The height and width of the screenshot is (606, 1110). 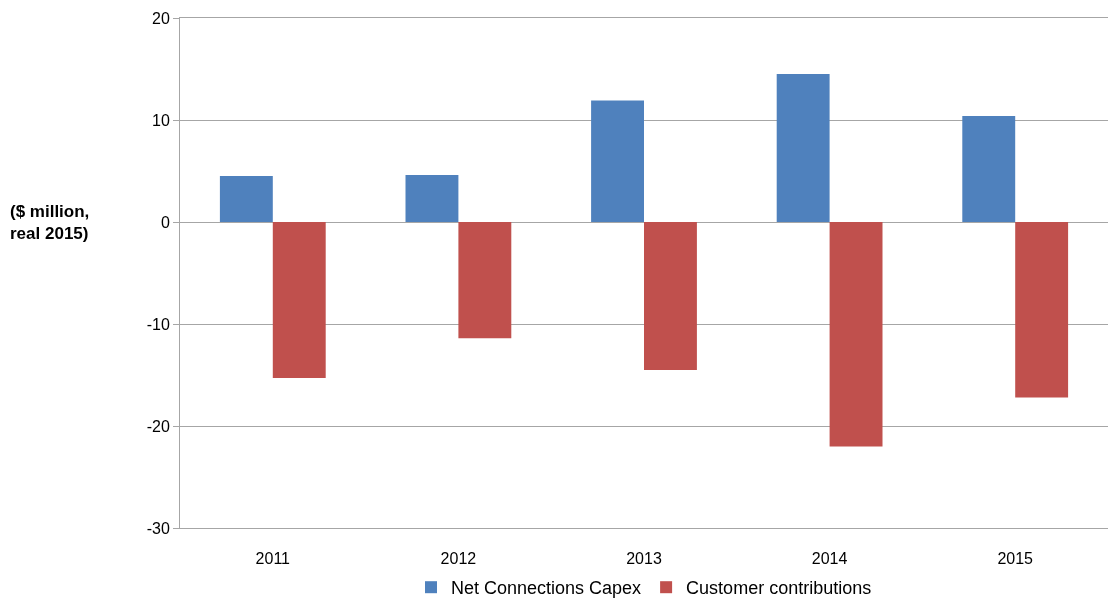 What do you see at coordinates (644, 559) in the screenshot?
I see `x-tick-label: 2013` at bounding box center [644, 559].